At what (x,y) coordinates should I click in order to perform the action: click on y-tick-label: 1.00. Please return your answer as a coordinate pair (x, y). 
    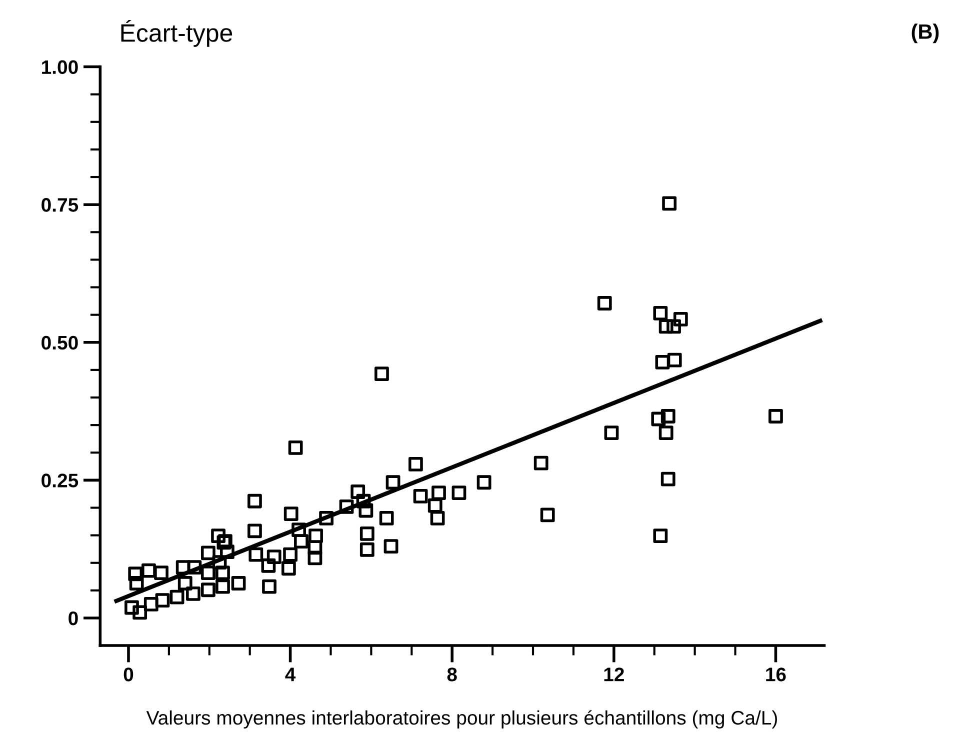
    Looking at the image, I should click on (60, 67).